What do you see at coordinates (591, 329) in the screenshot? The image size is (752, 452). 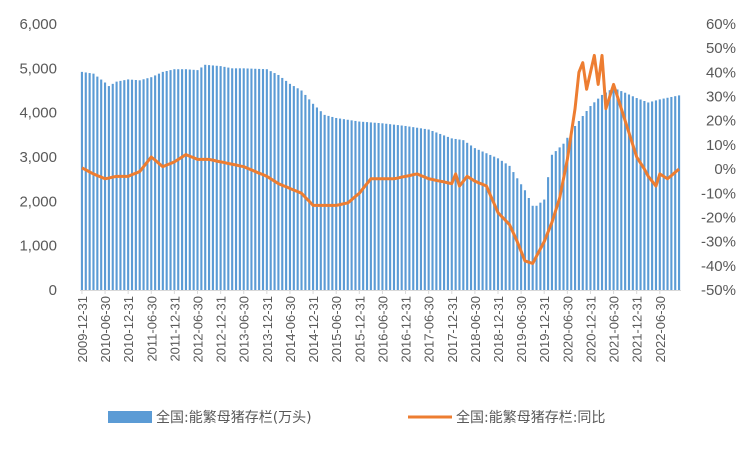 I see `x-tick-label: 2020-12-31` at bounding box center [591, 329].